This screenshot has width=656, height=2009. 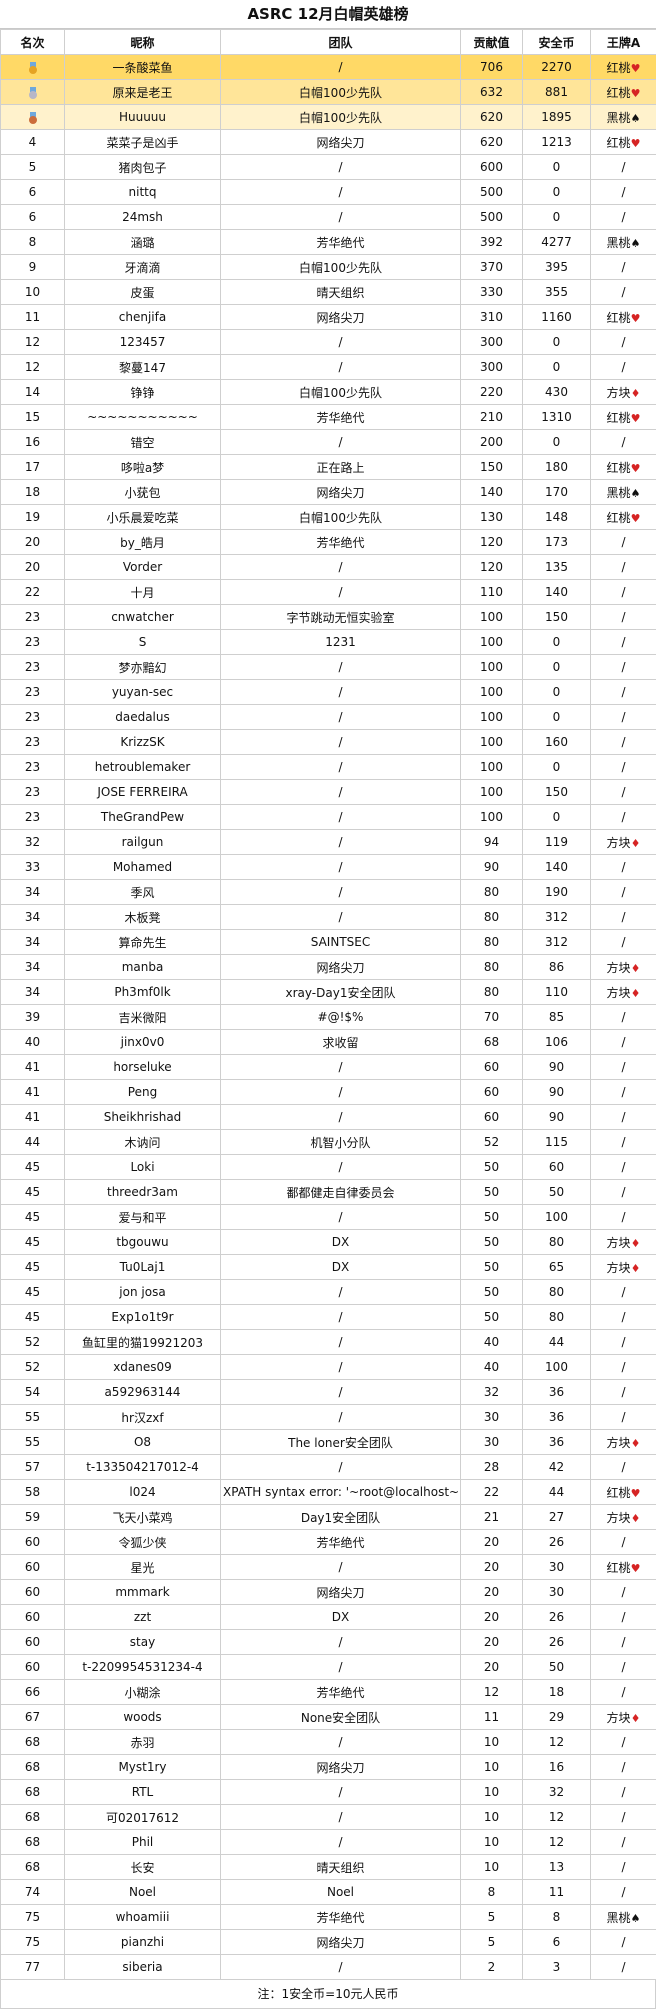 What do you see at coordinates (557, 392) in the screenshot?
I see `coins-cell: 430` at bounding box center [557, 392].